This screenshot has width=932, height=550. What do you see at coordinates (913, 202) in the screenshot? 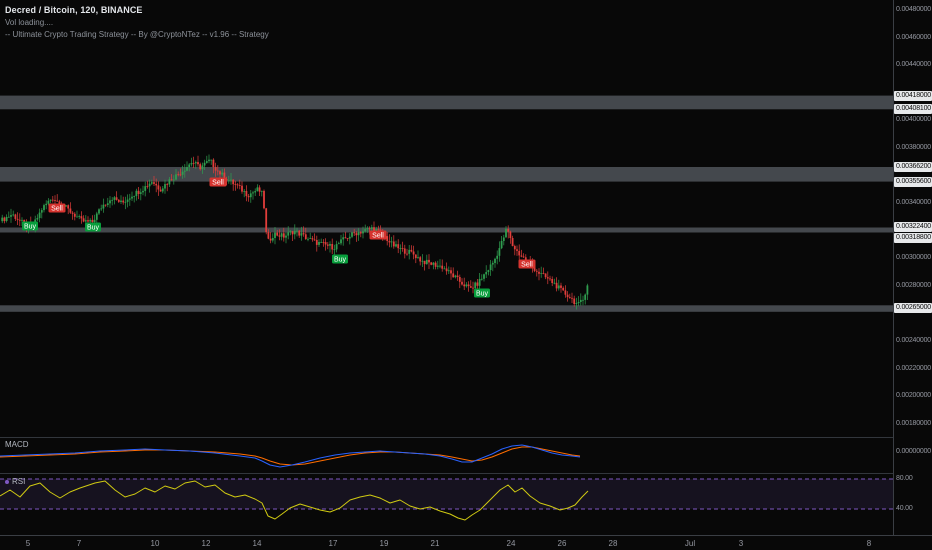
I see `price-tick-label: 0.00340000` at bounding box center [913, 202].